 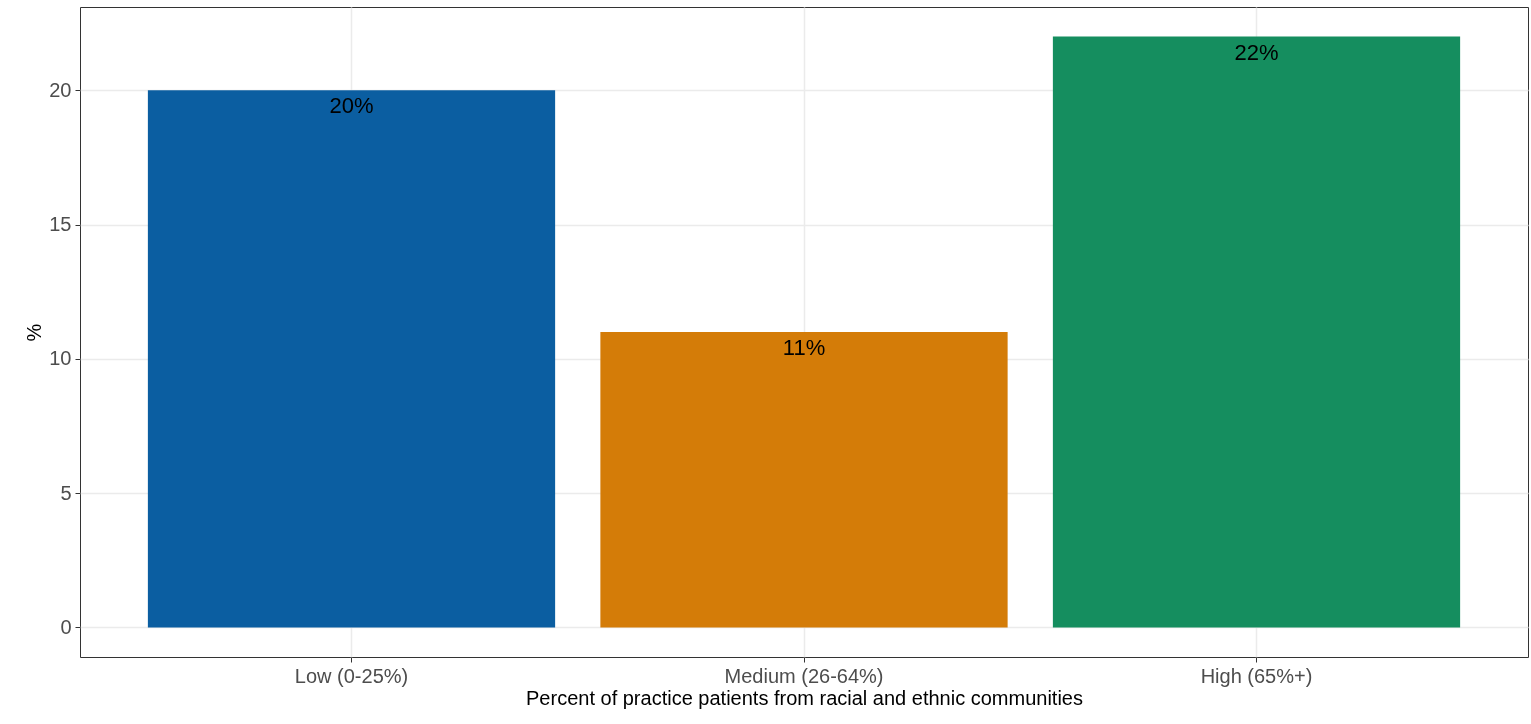 I want to click on y-tick-label: 5, so click(x=66, y=492).